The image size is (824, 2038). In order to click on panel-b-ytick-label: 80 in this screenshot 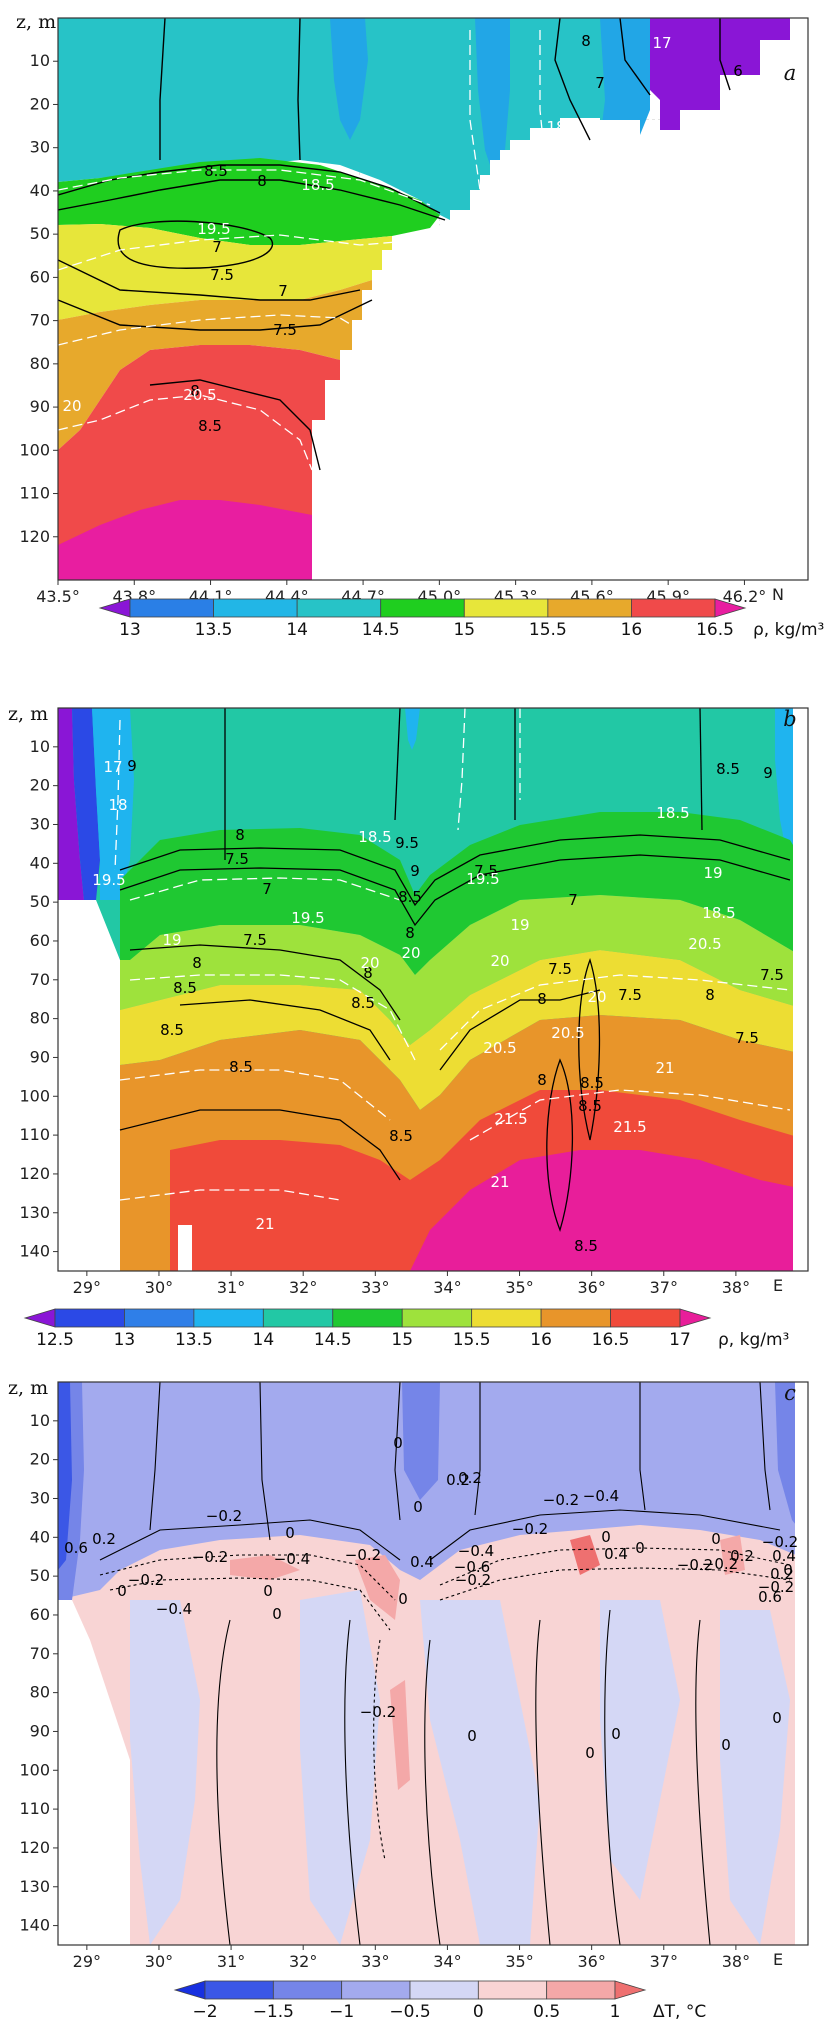, I will do `click(40, 1018)`.